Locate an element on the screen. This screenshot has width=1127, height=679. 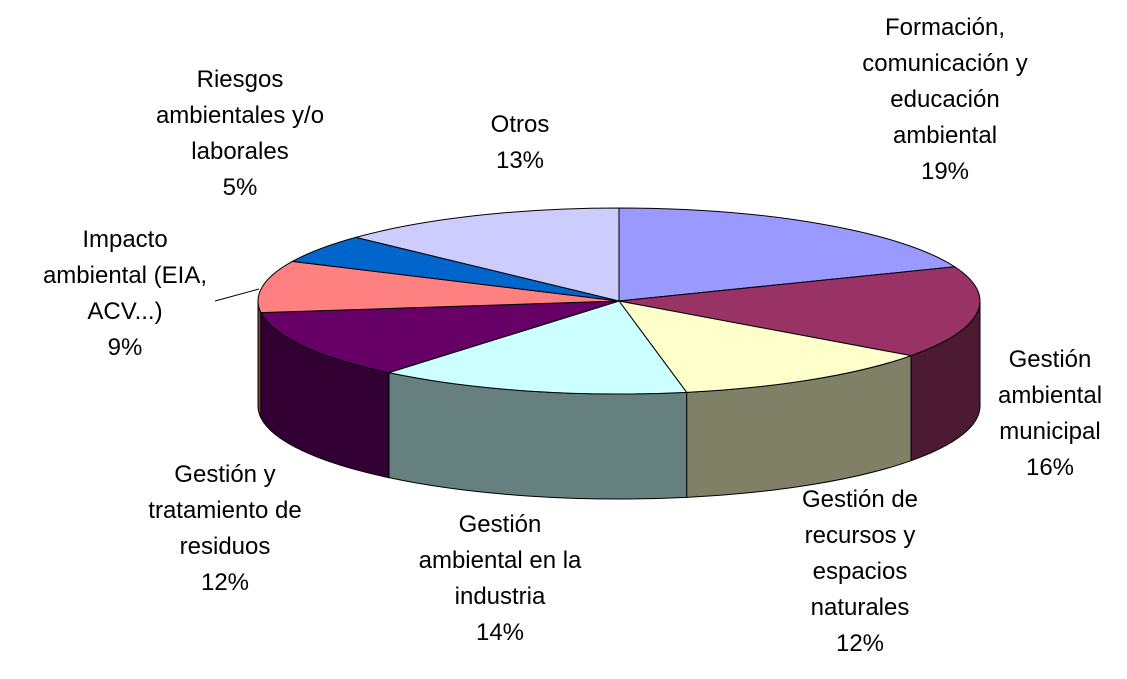
category-label: Riesgos ambientales y/o laborales is located at coordinates (240, 115).